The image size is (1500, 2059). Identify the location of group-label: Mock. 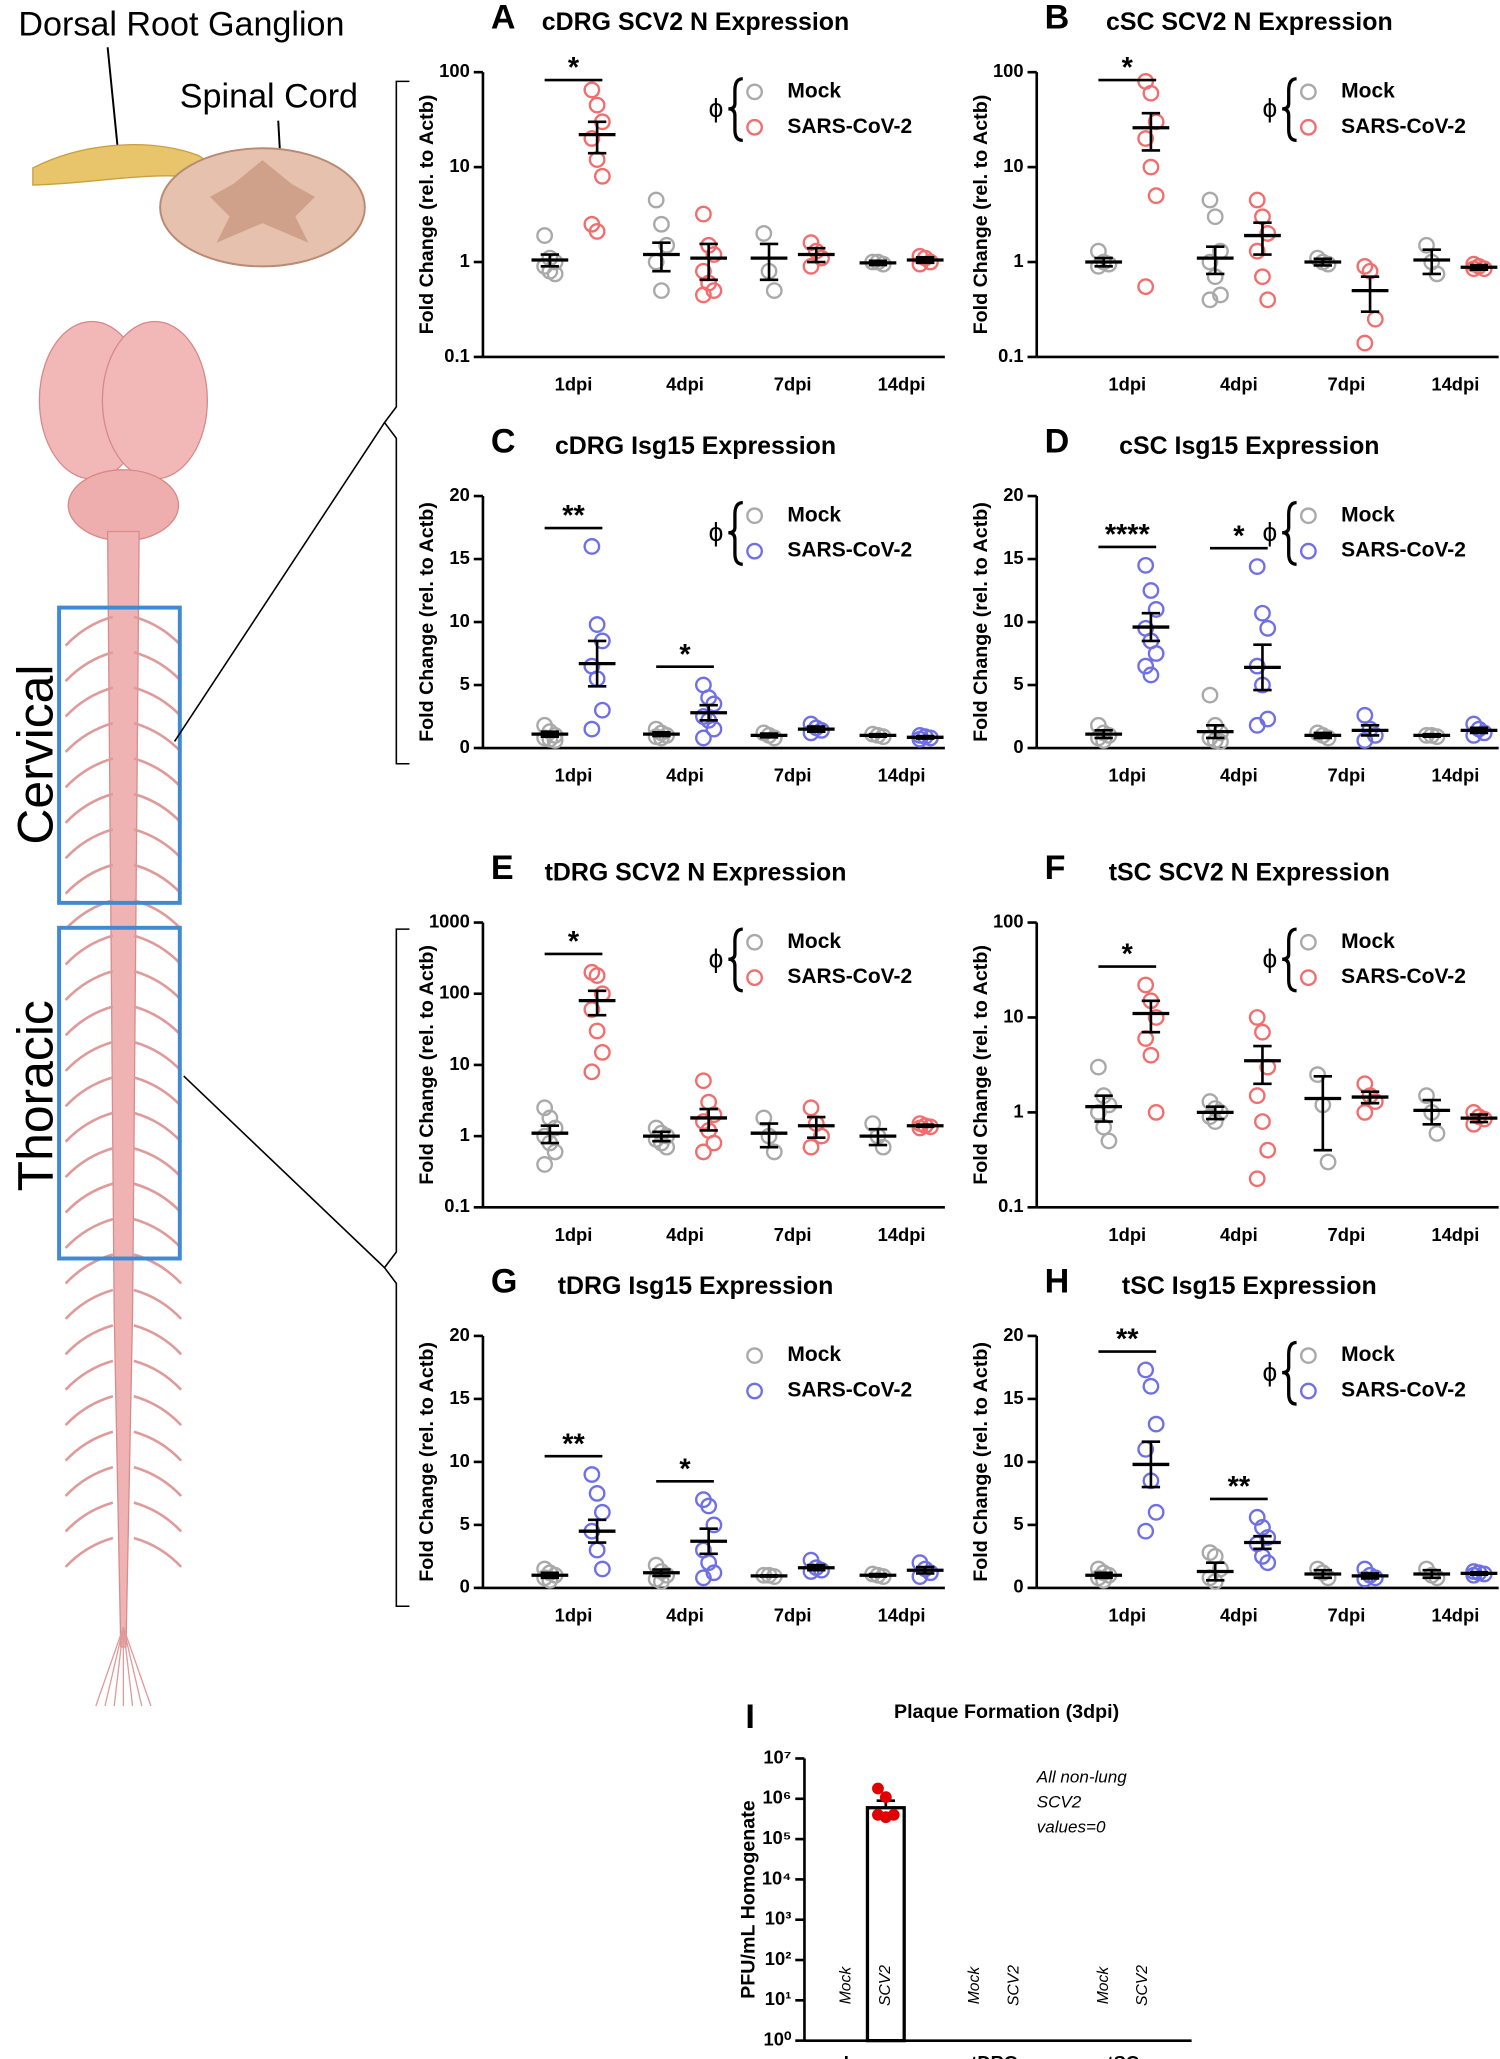
(1103, 1985).